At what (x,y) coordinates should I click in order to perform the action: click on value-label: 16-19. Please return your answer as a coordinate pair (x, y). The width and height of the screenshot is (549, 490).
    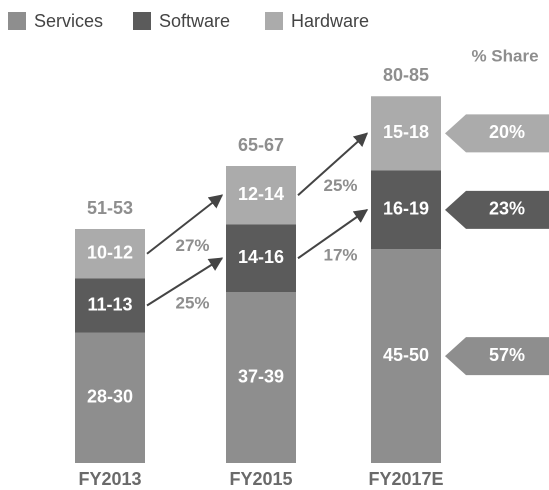
    Looking at the image, I should click on (406, 209).